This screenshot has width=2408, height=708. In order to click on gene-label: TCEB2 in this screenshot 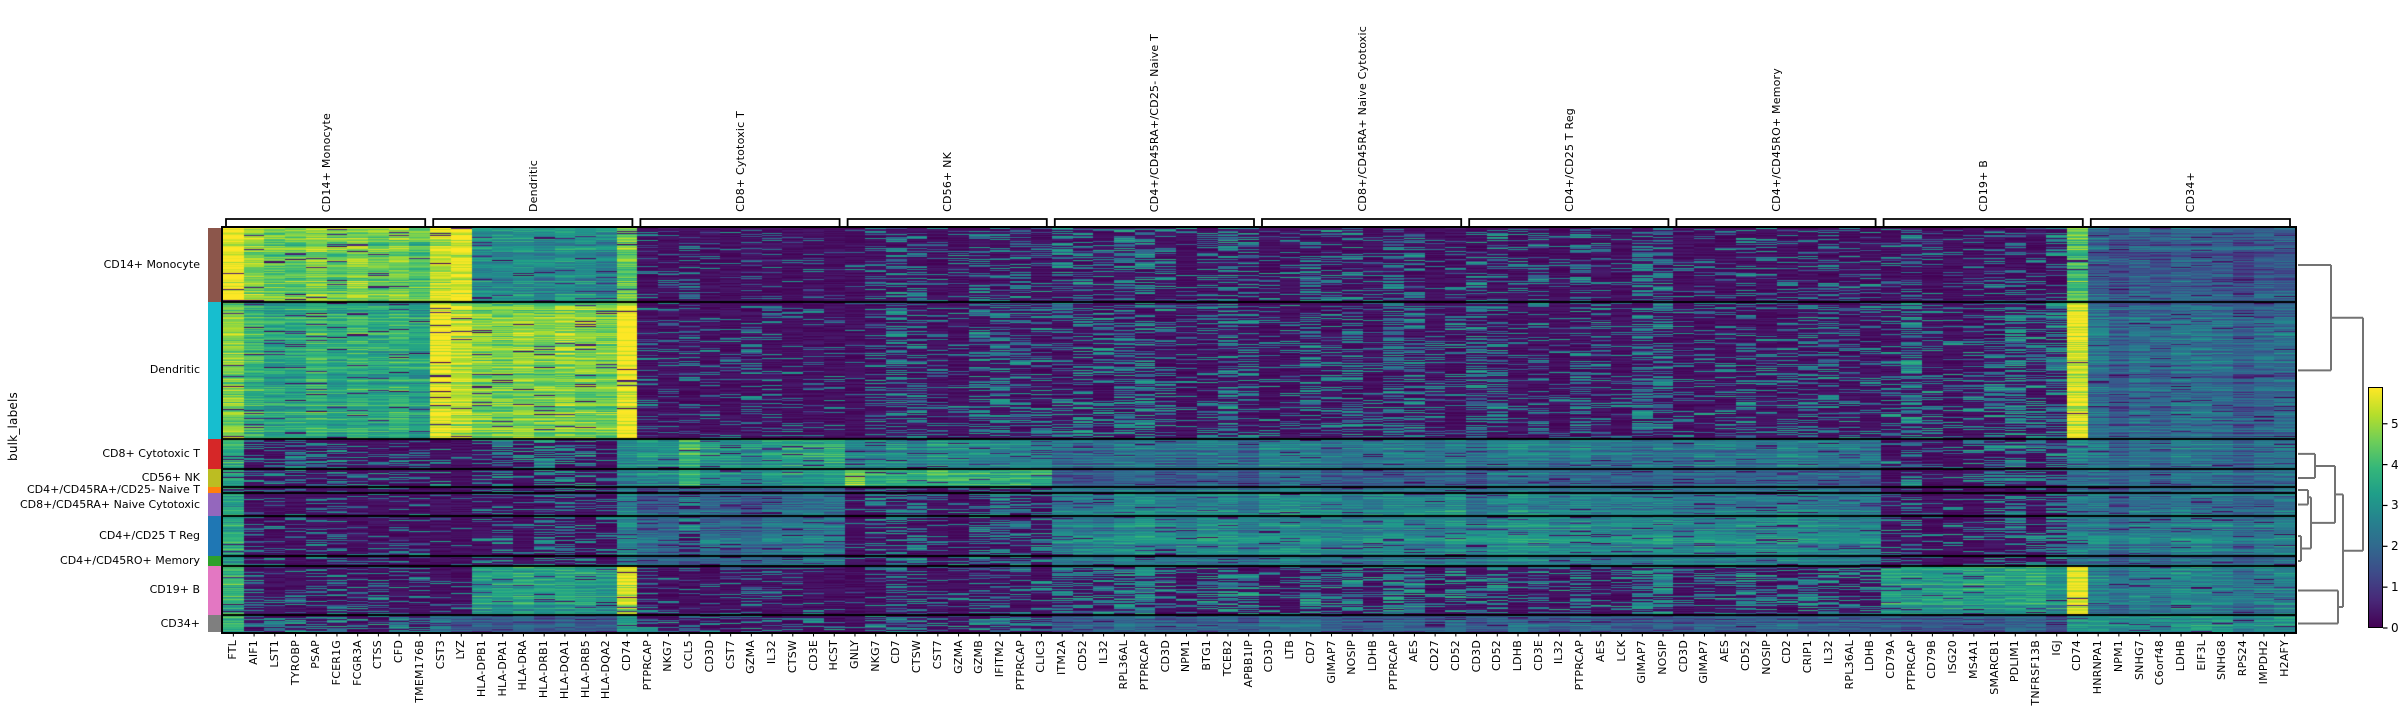, I will do `click(1227, 658)`.